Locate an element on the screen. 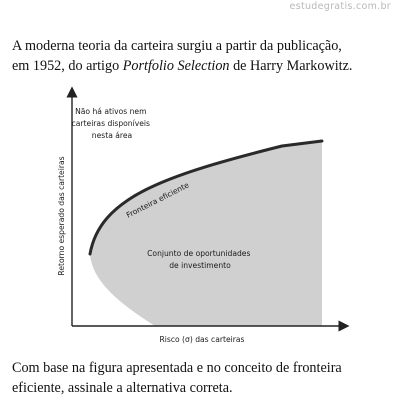 Image resolution: width=401 pixels, height=405 pixels. article-title: Portfolio Selection is located at coordinates (176, 66).